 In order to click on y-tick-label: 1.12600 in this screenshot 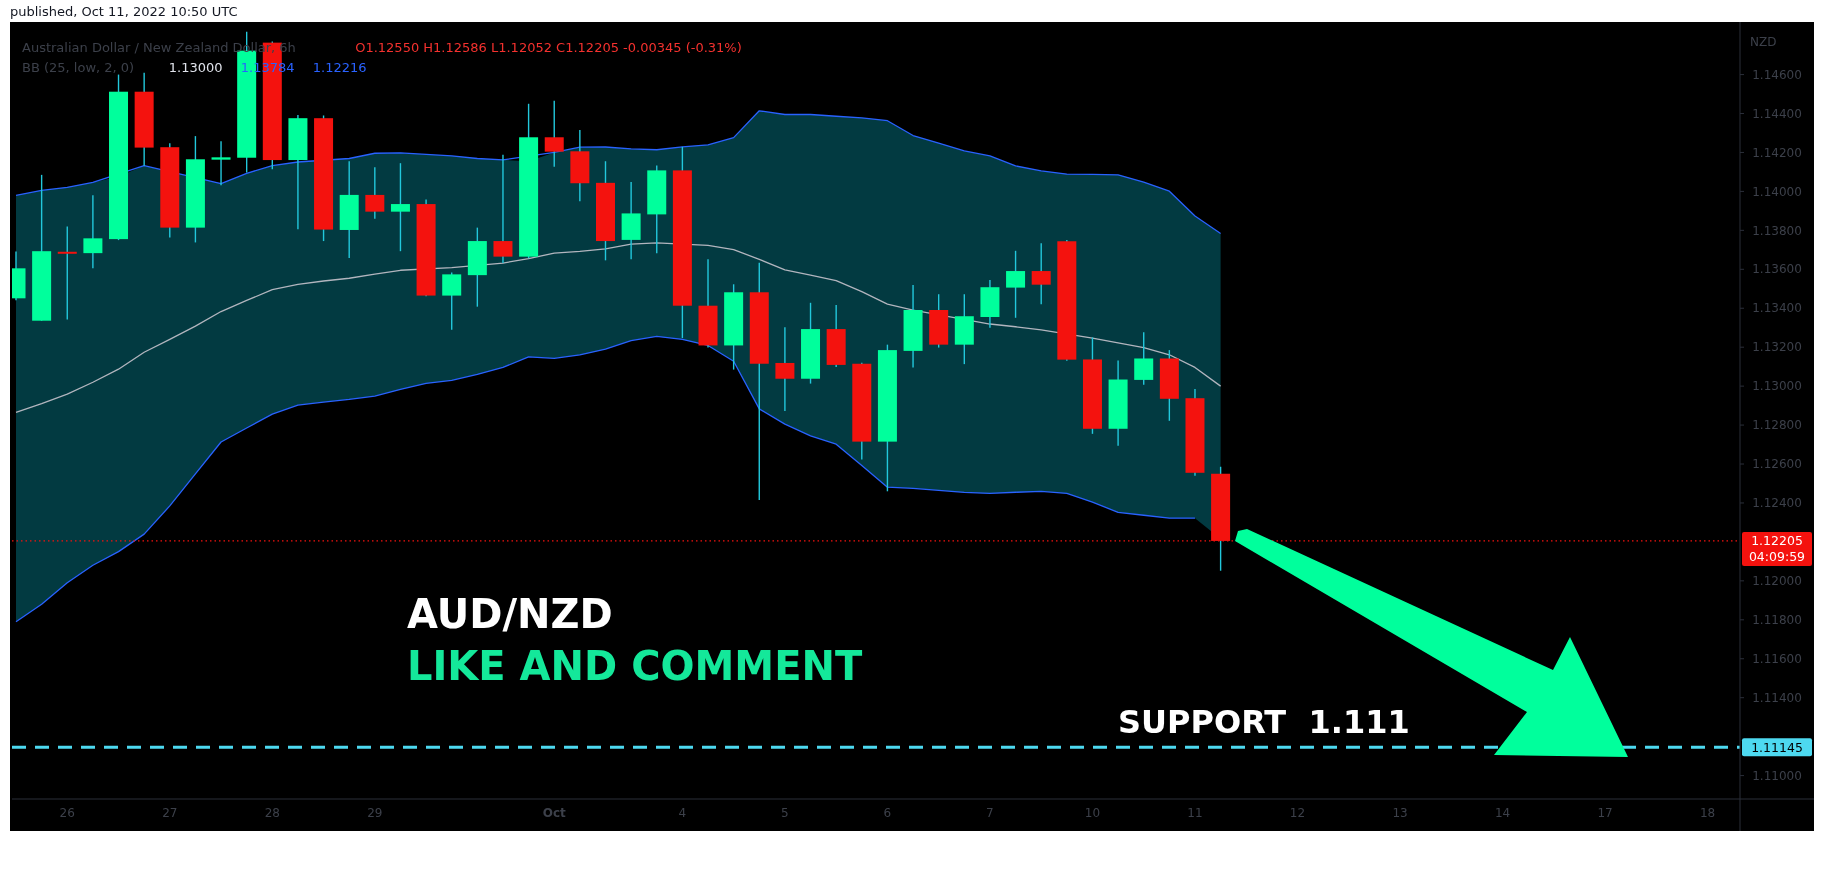, I will do `click(1777, 464)`.